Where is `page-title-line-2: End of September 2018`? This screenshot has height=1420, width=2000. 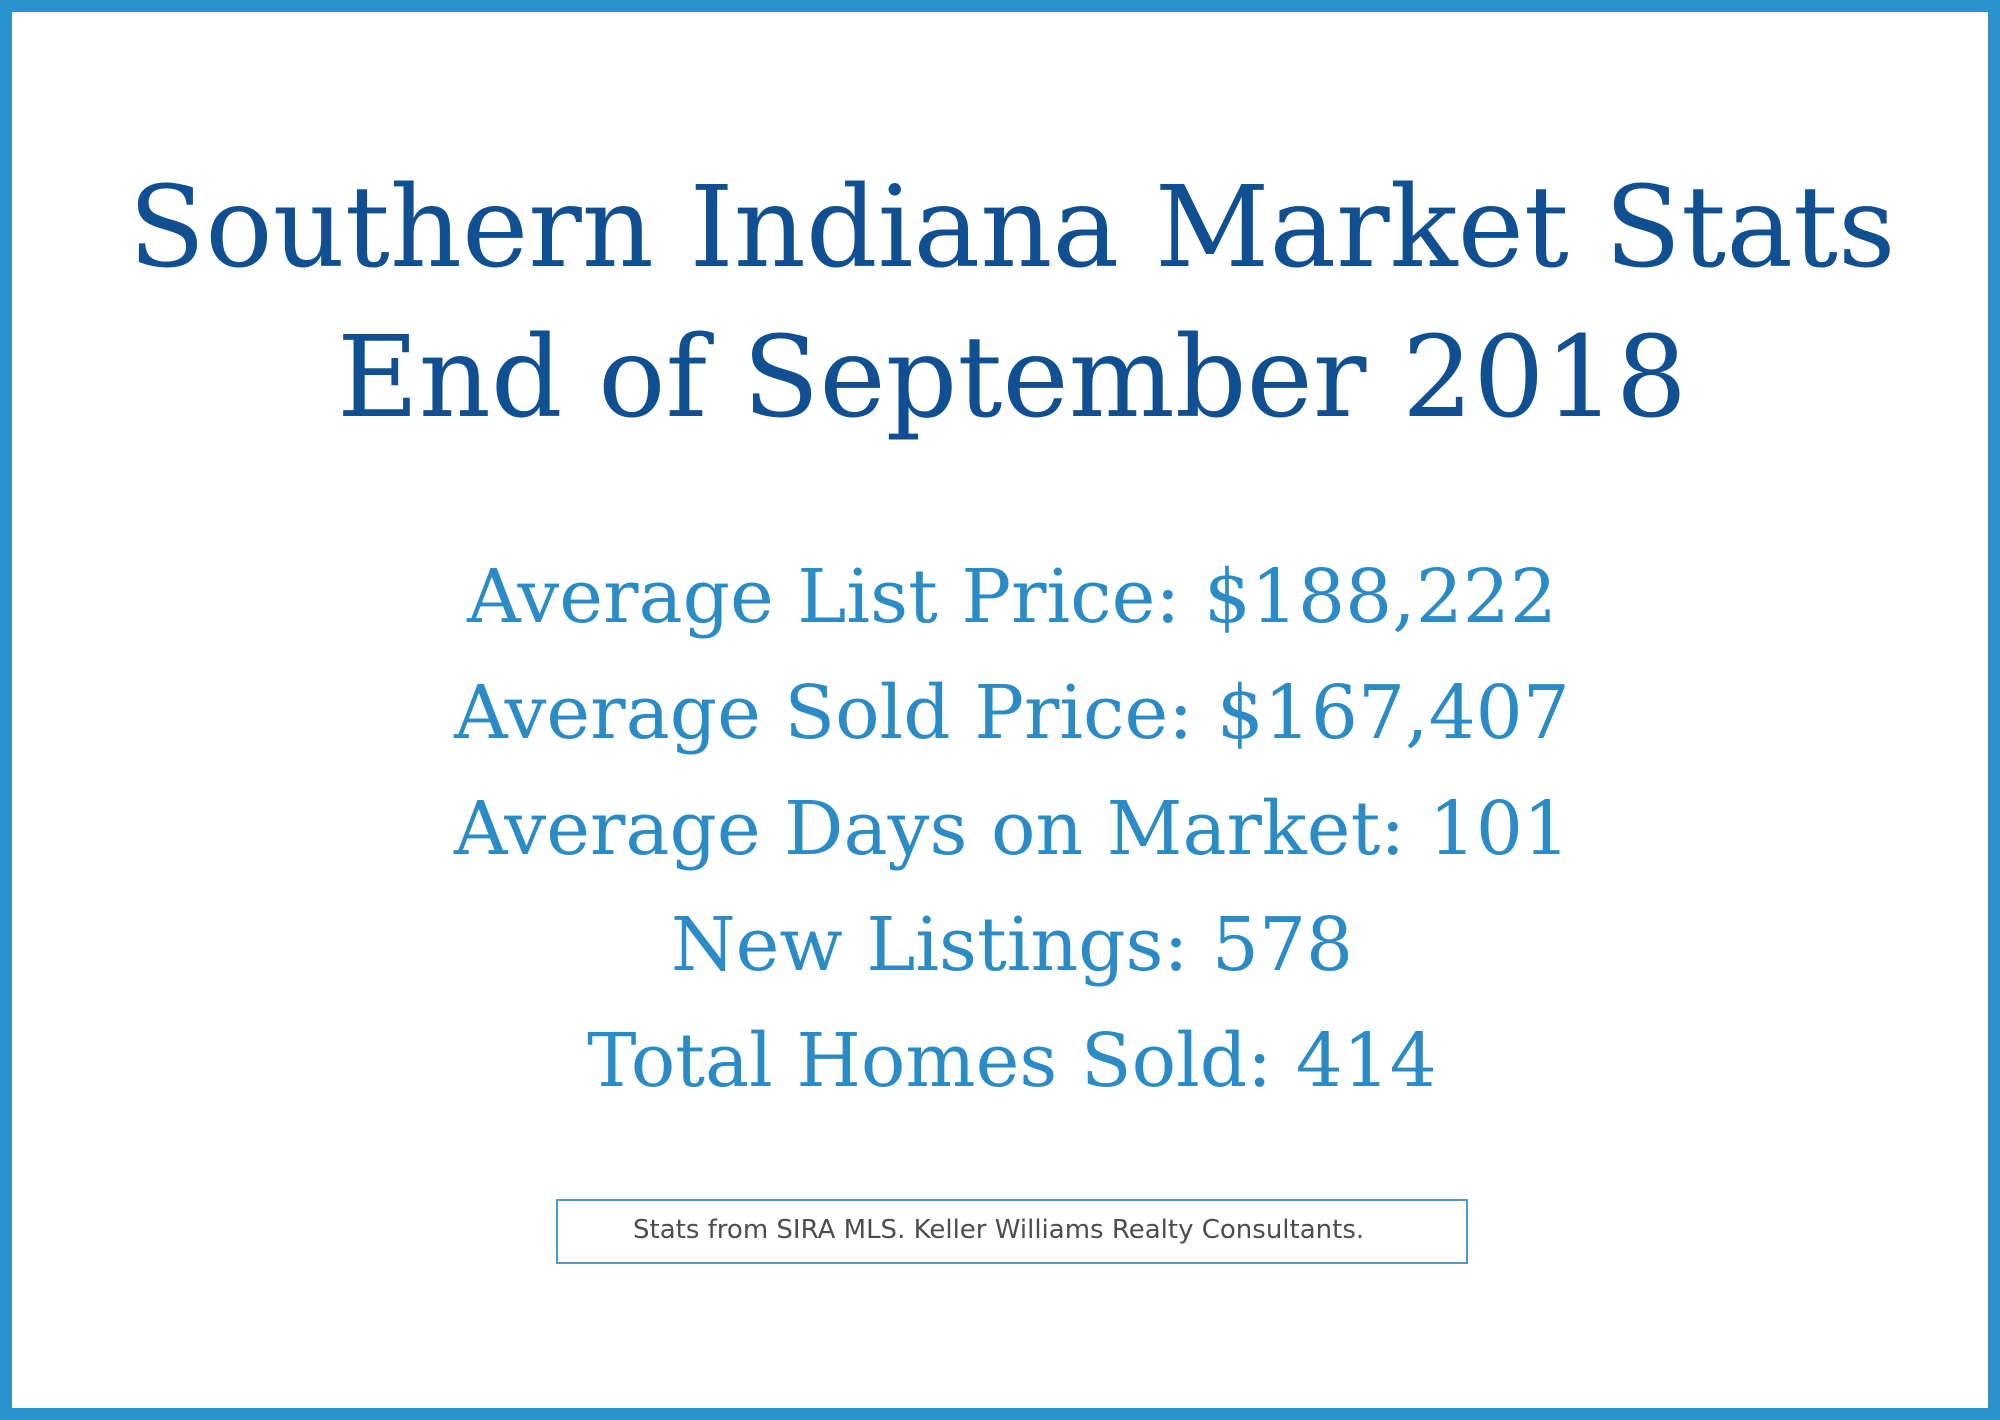
page-title-line-2: End of September 2018 is located at coordinates (1011, 378).